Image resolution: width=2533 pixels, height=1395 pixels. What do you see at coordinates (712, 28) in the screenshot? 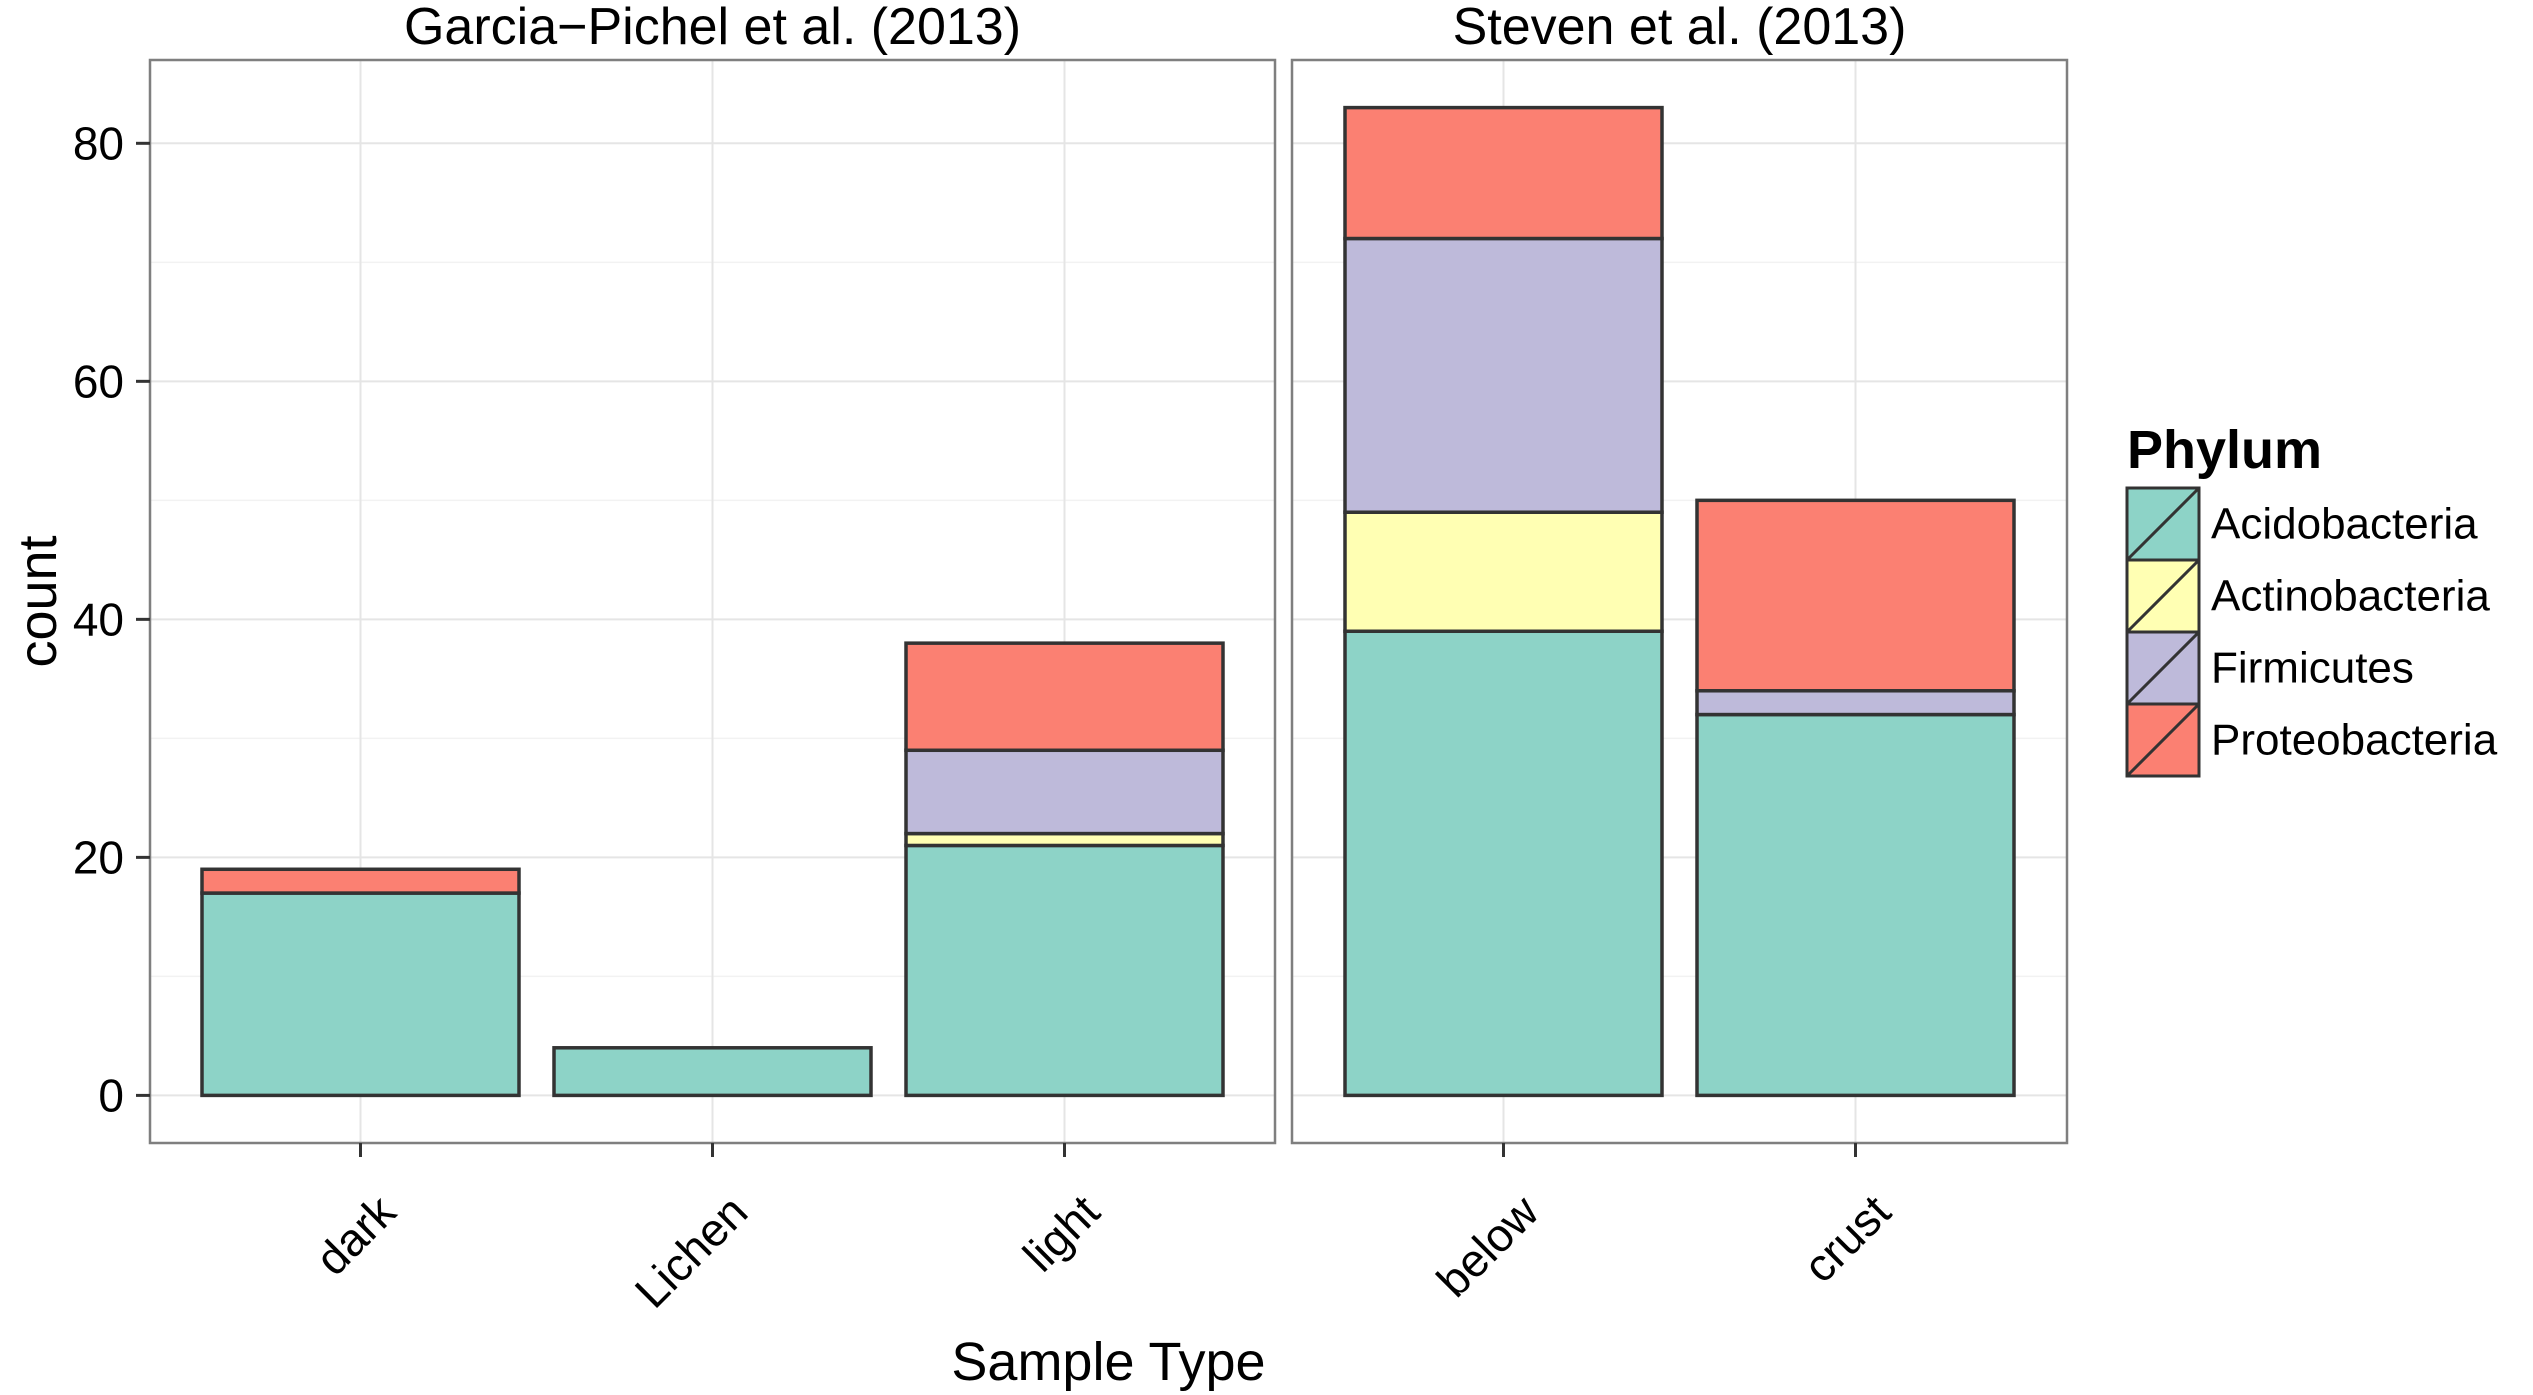
I see `panel-title: Garcia−Pichel et al. (2013)` at bounding box center [712, 28].